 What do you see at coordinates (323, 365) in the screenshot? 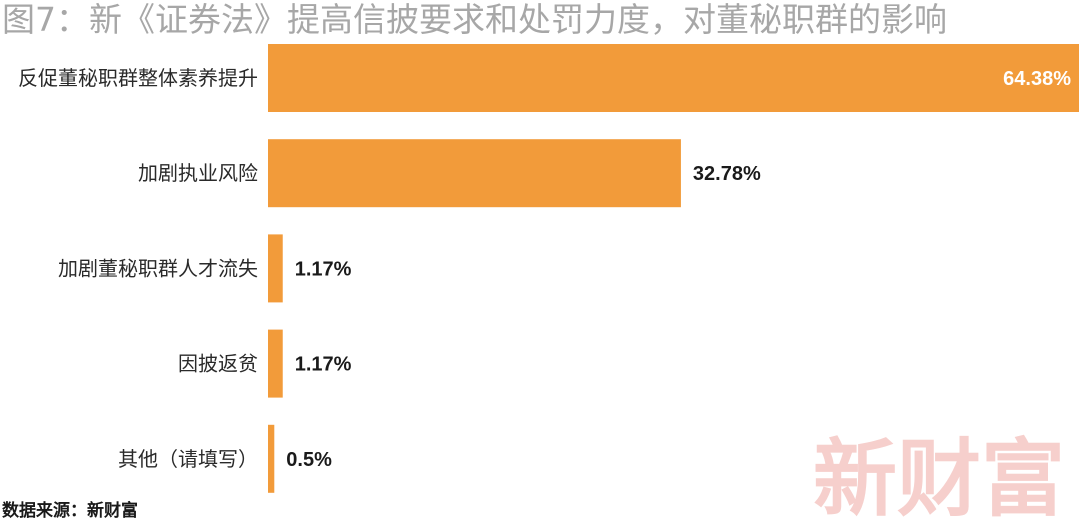
I see `value-label-3: 1.17%` at bounding box center [323, 365].